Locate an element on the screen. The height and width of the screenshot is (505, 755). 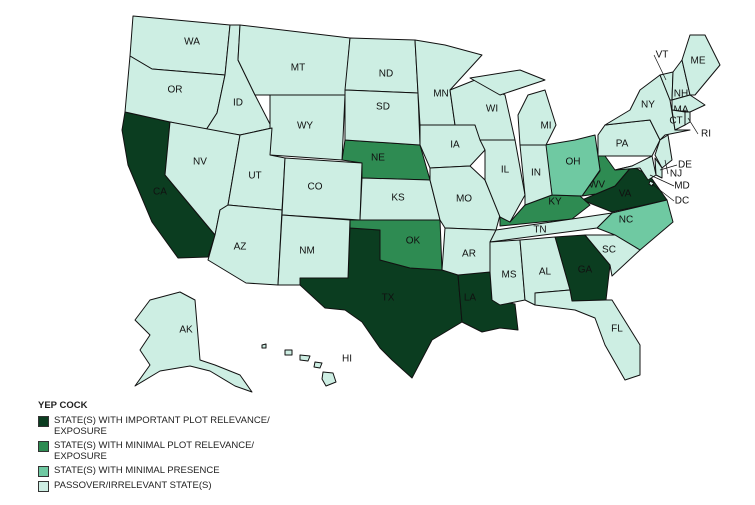
state-label: MS is located at coordinates (509, 275).